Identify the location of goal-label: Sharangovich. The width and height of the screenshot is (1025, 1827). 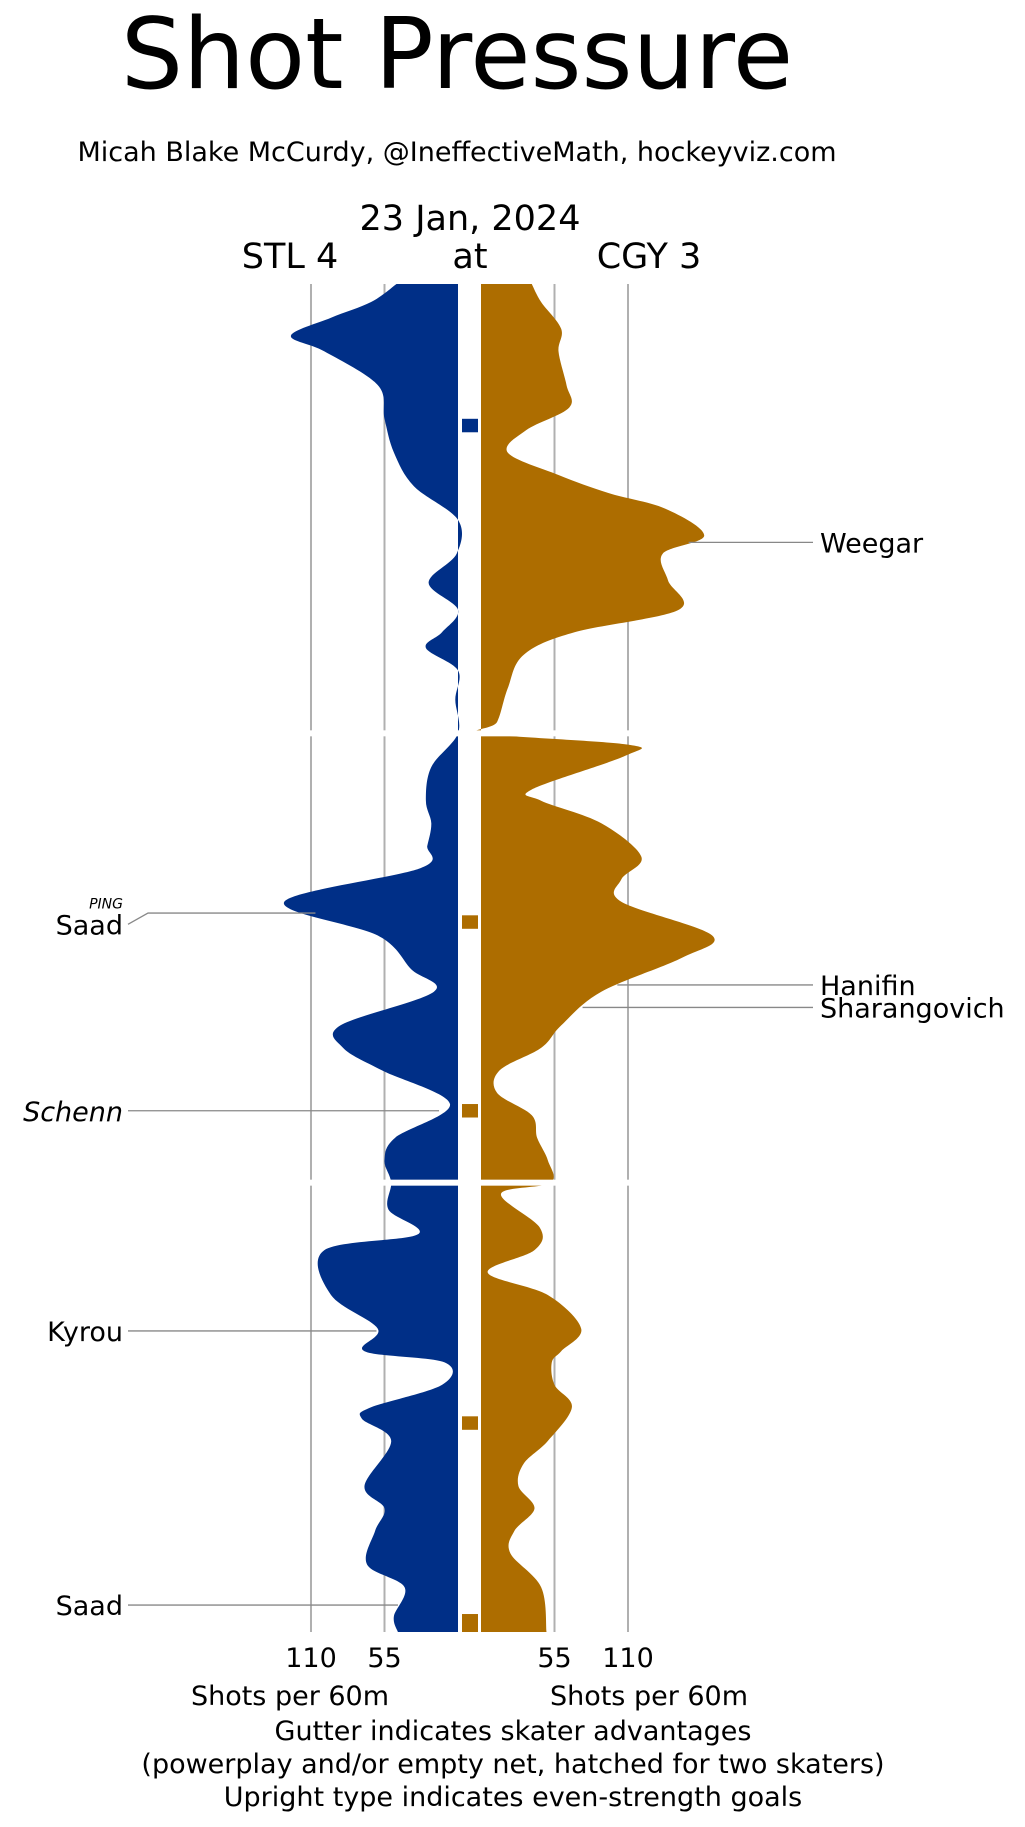
(912, 1008).